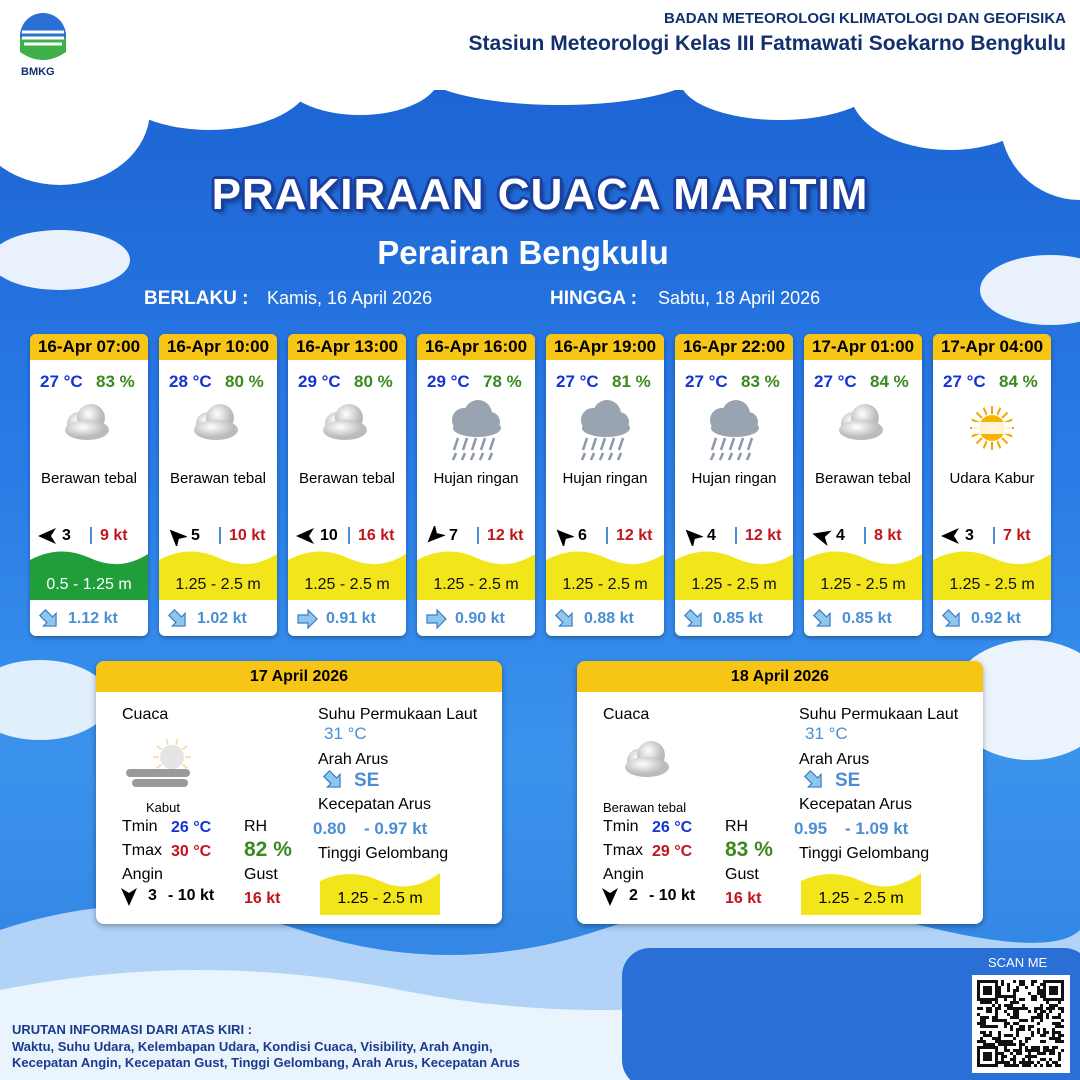 This screenshot has height=1080, width=1080. What do you see at coordinates (299, 676) in the screenshot?
I see `panel-date: 17 April 2026` at bounding box center [299, 676].